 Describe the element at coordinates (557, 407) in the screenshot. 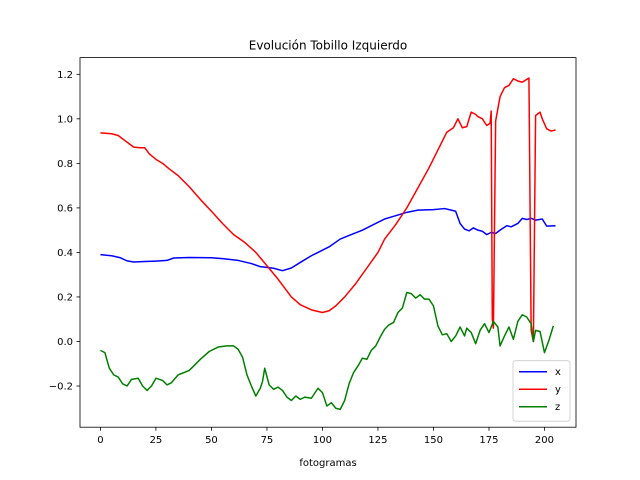

I see `legend-label-z: z` at that location.